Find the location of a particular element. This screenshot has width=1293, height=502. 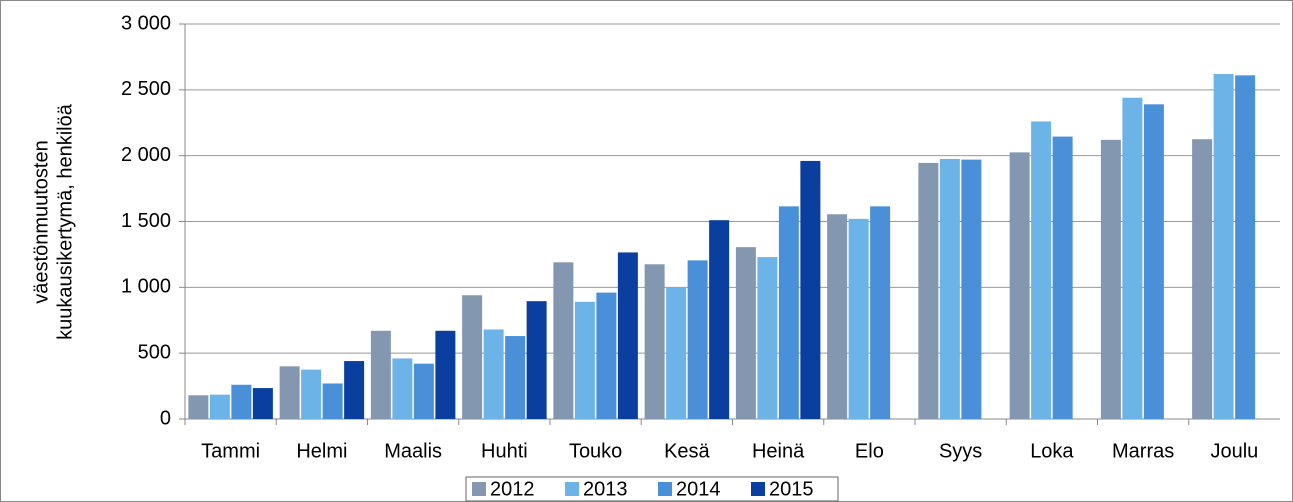

x-tick-label: Syys is located at coordinates (960, 451).